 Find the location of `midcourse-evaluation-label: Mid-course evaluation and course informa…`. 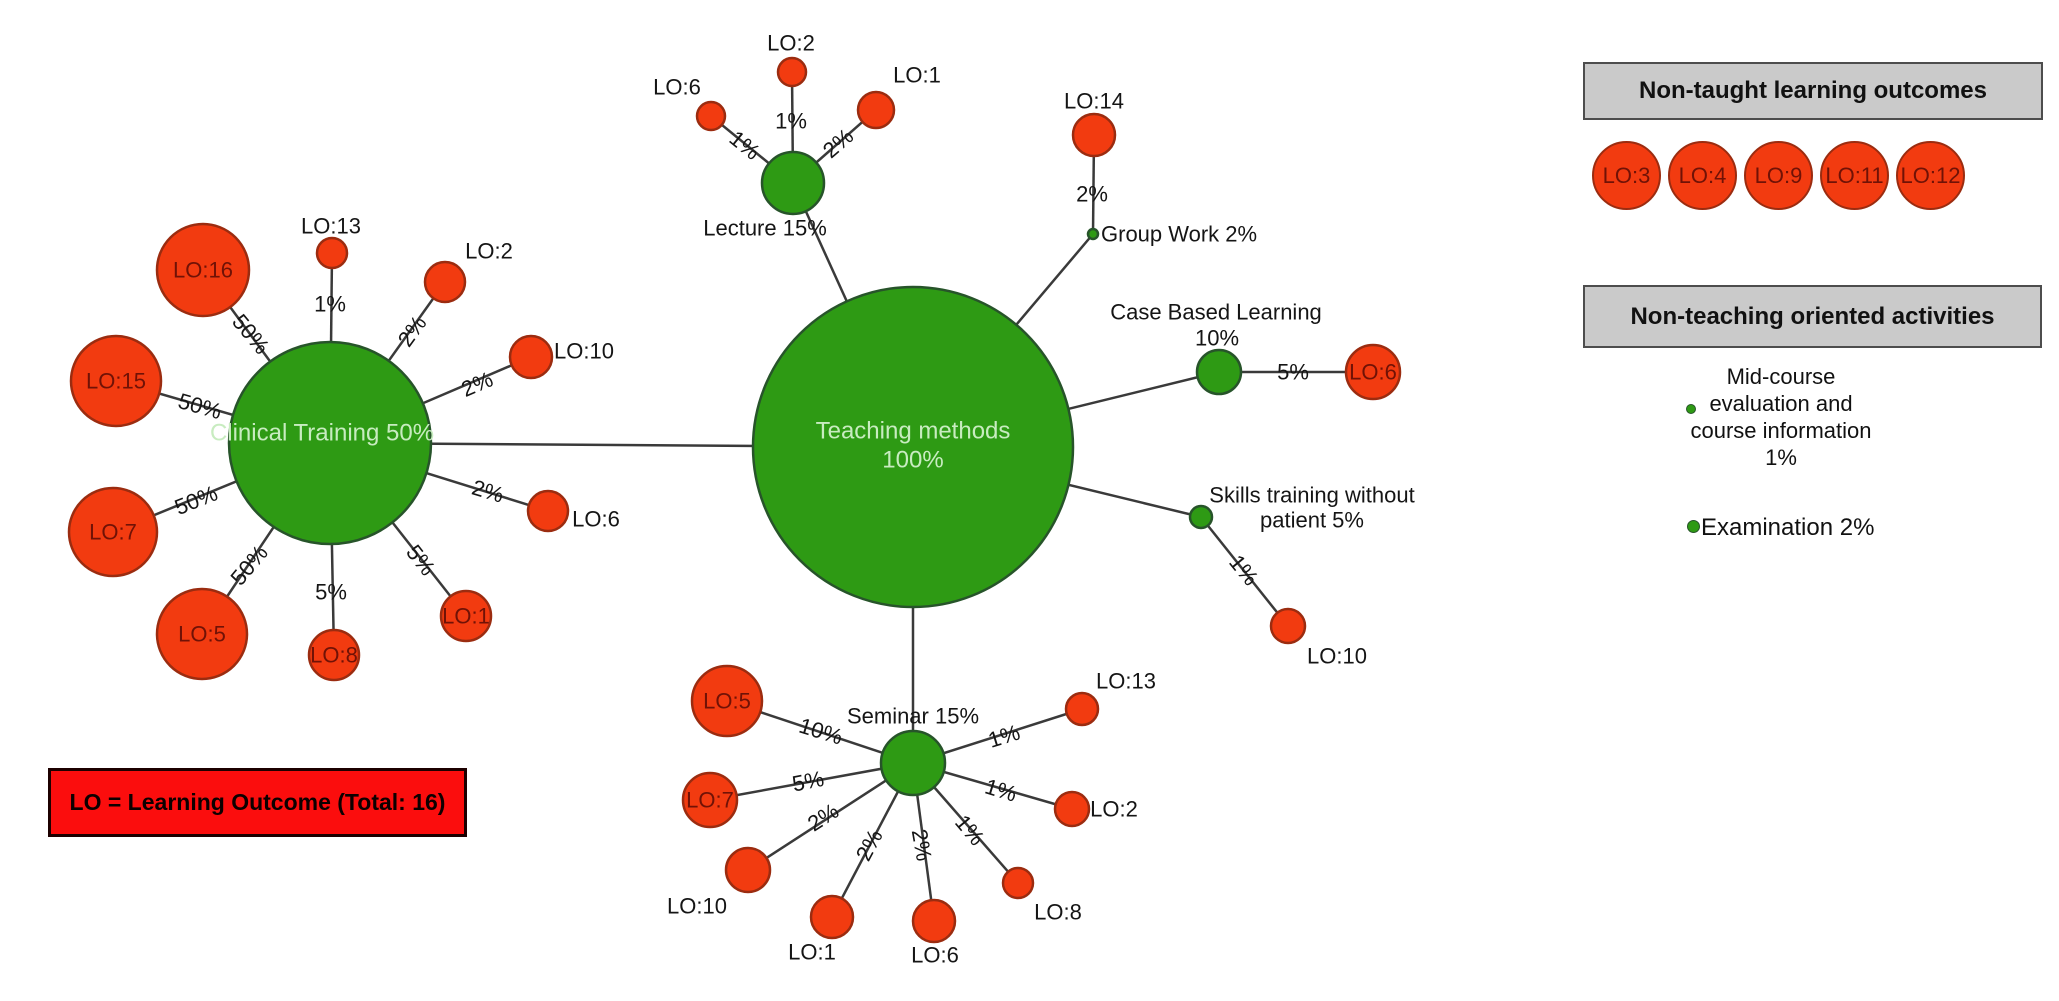

midcourse-evaluation-label: Mid-course evaluation and course informa… is located at coordinates (1781, 417).